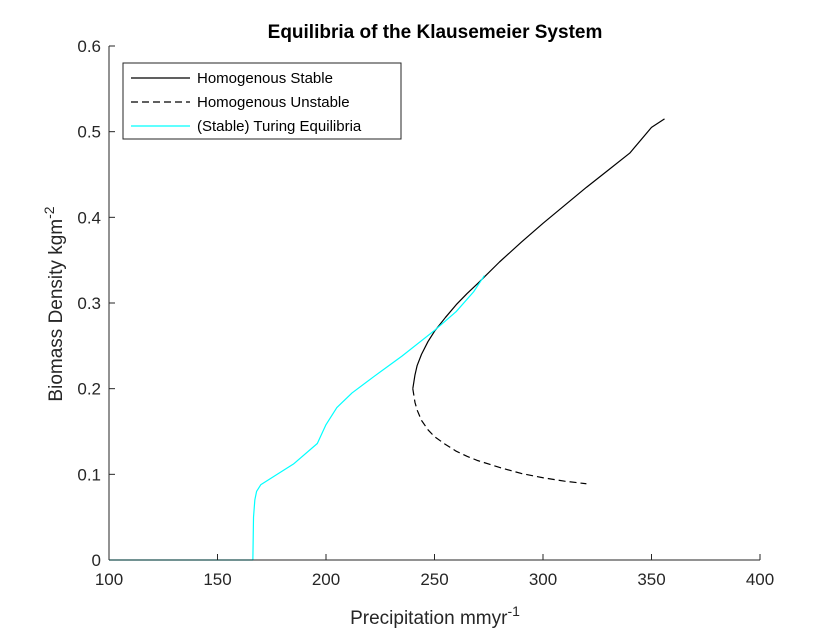 The height and width of the screenshot is (630, 840). What do you see at coordinates (760, 579) in the screenshot?
I see `x-tick-label: 400` at bounding box center [760, 579].